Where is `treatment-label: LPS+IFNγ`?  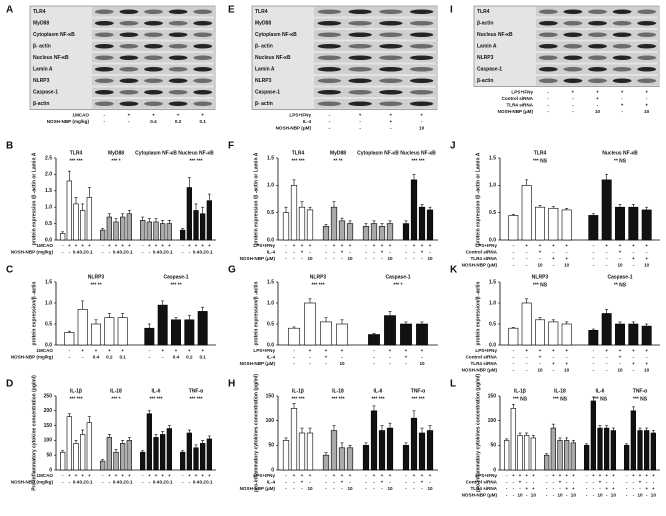 treatment-label: LPS+IFNγ is located at coordinates (300, 115).